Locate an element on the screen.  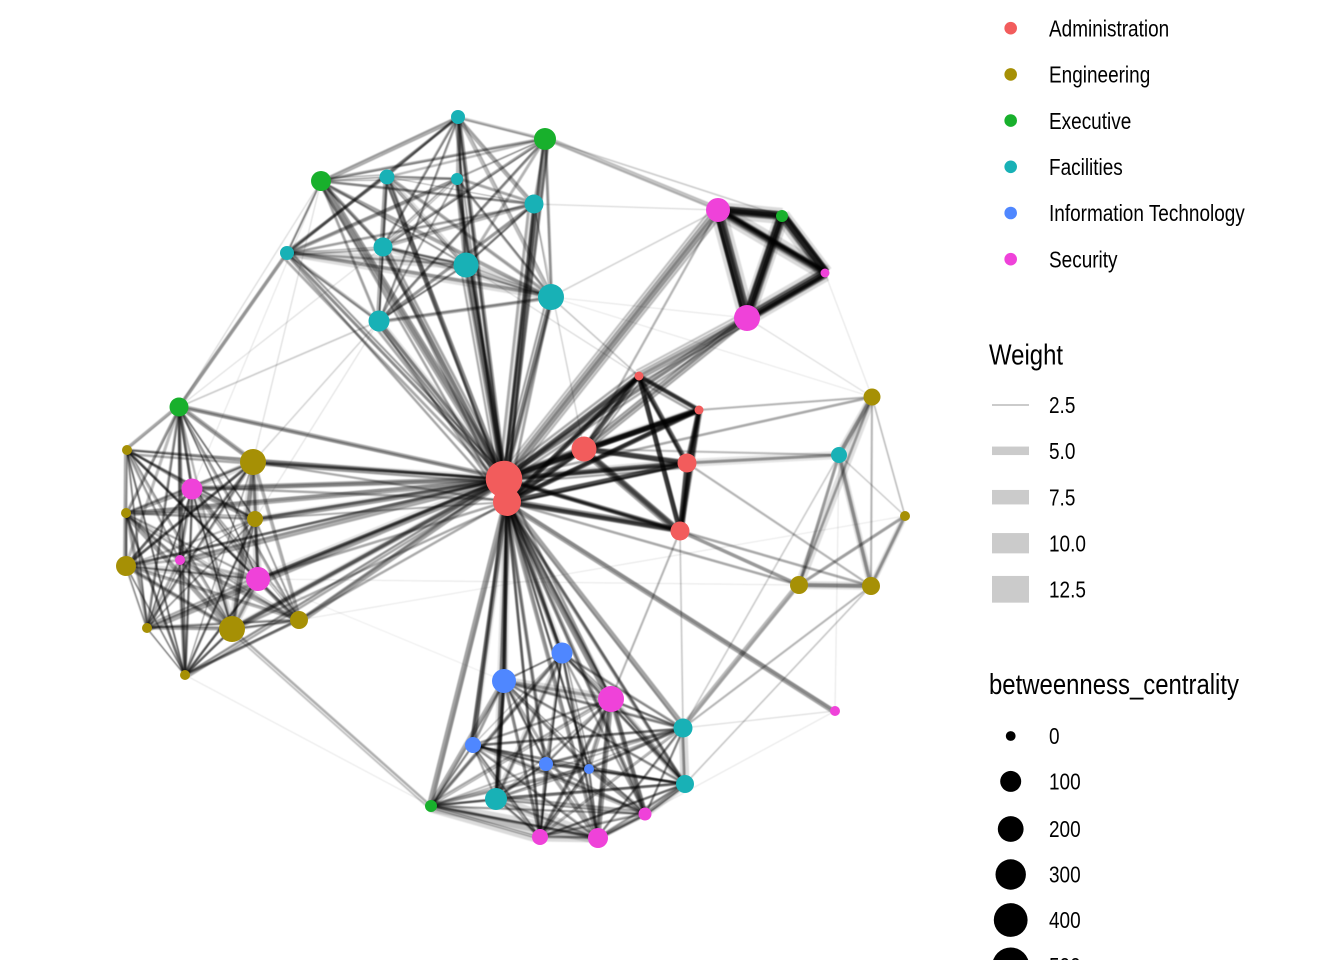
svg-text: Security is located at coordinates (1083, 260).